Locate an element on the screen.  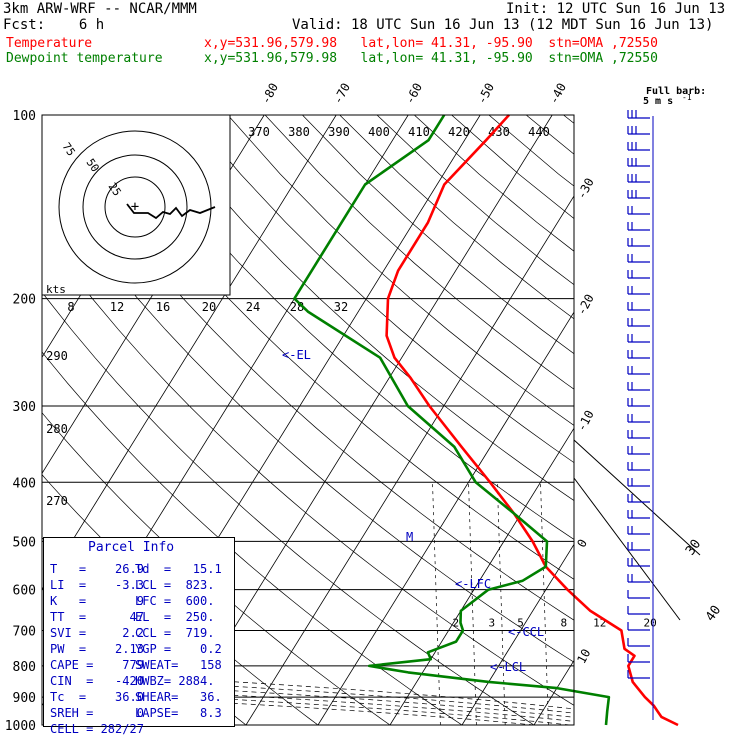
parcel-info-value: CIN = -420 is located at coordinates (97, 681).